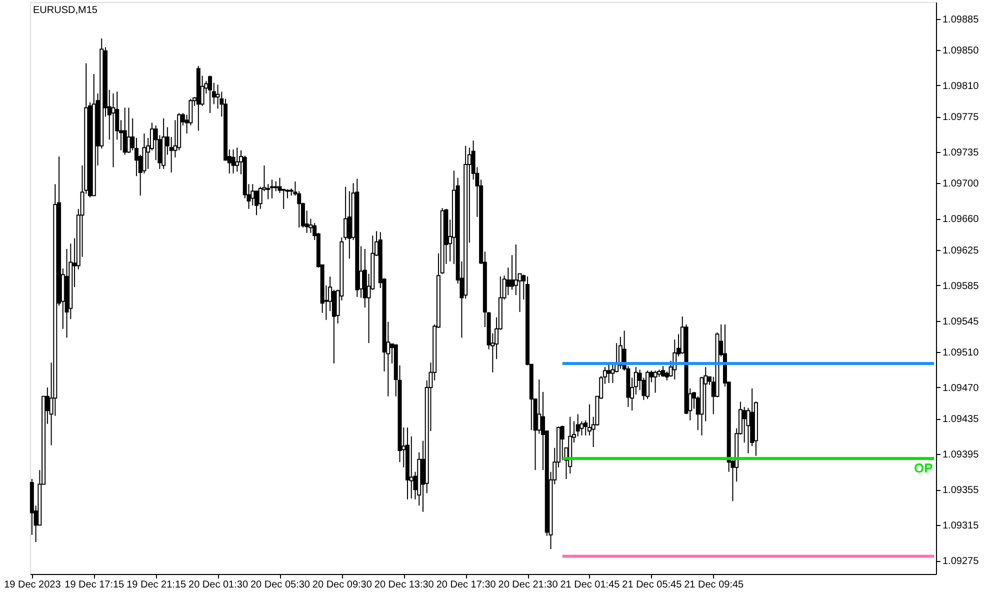 This screenshot has width=987, height=605. I want to click on x-tick-label: 20 Dec 01:30, so click(218, 585).